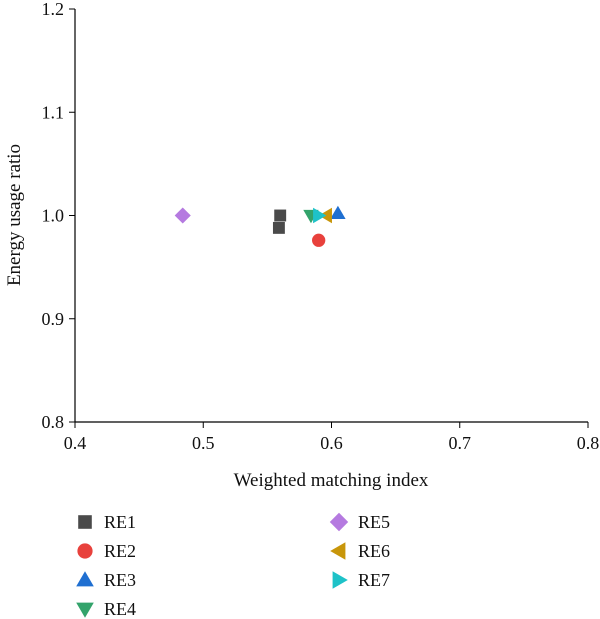 This screenshot has height=619, width=600. I want to click on legend-label: RE7, so click(374, 580).